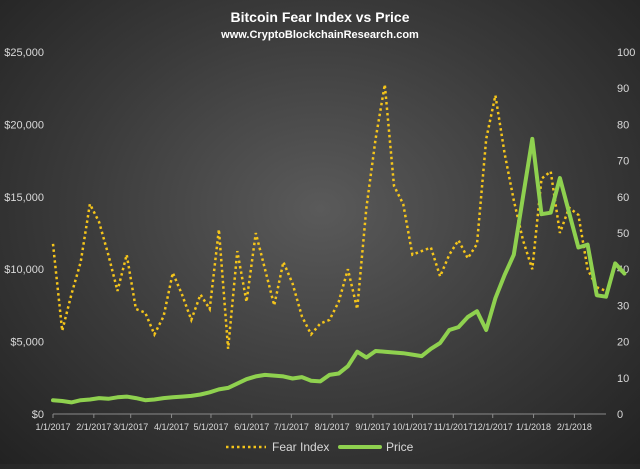 The width and height of the screenshot is (640, 469). What do you see at coordinates (623, 234) in the screenshot?
I see `y-right-tick-label: 50` at bounding box center [623, 234].